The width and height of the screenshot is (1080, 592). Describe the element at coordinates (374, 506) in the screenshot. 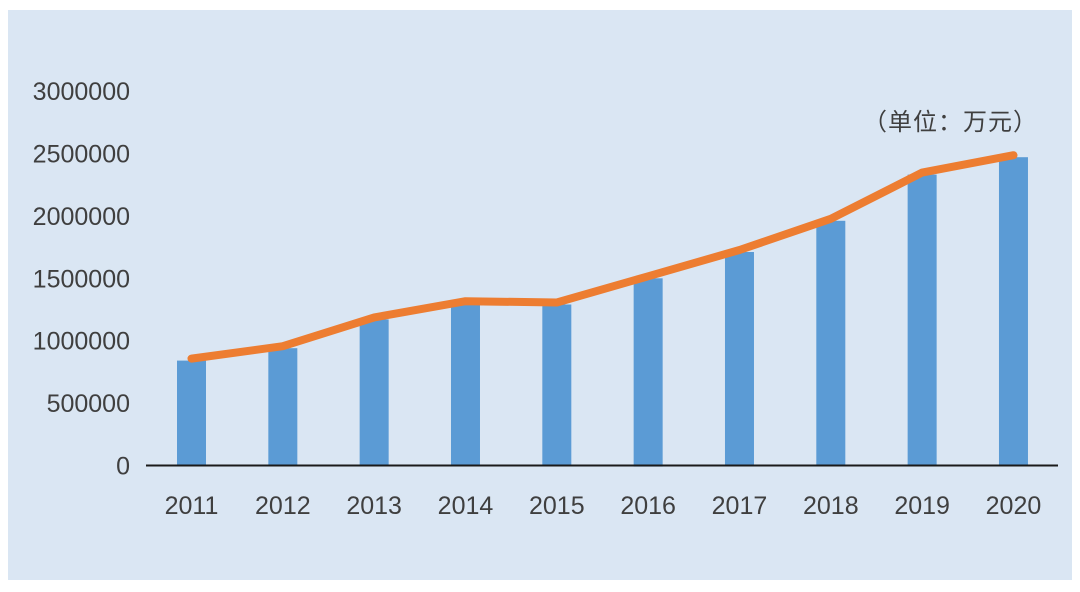

I see `x-tick-label: 2013` at that location.